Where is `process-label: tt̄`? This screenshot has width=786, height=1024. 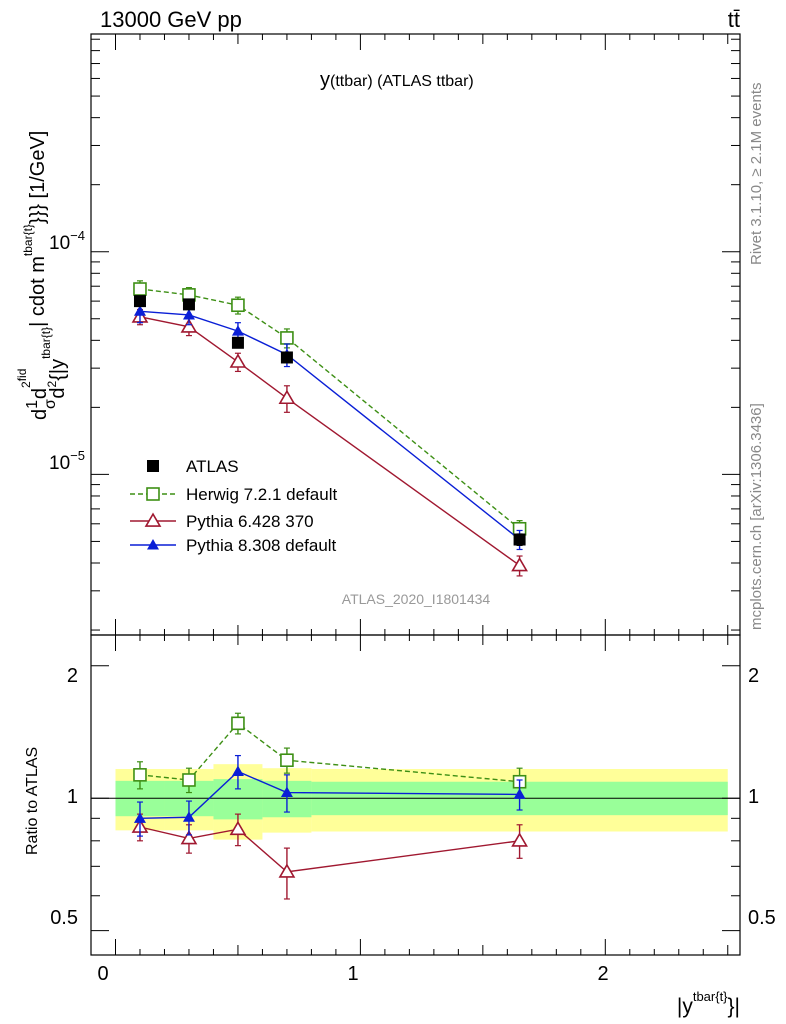
process-label: tt̄ is located at coordinates (734, 19).